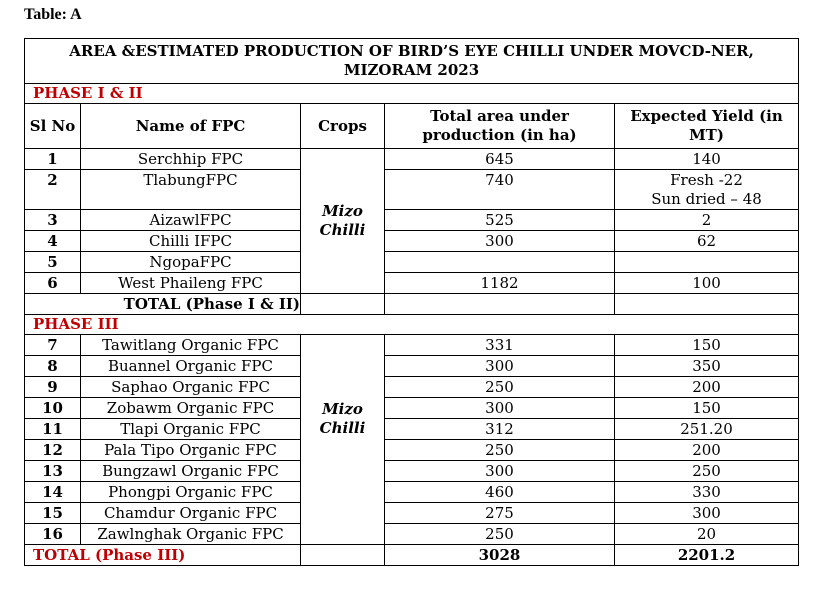 This screenshot has width=819, height=596. What do you see at coordinates (706, 366) in the screenshot?
I see `row-yield: 350` at bounding box center [706, 366].